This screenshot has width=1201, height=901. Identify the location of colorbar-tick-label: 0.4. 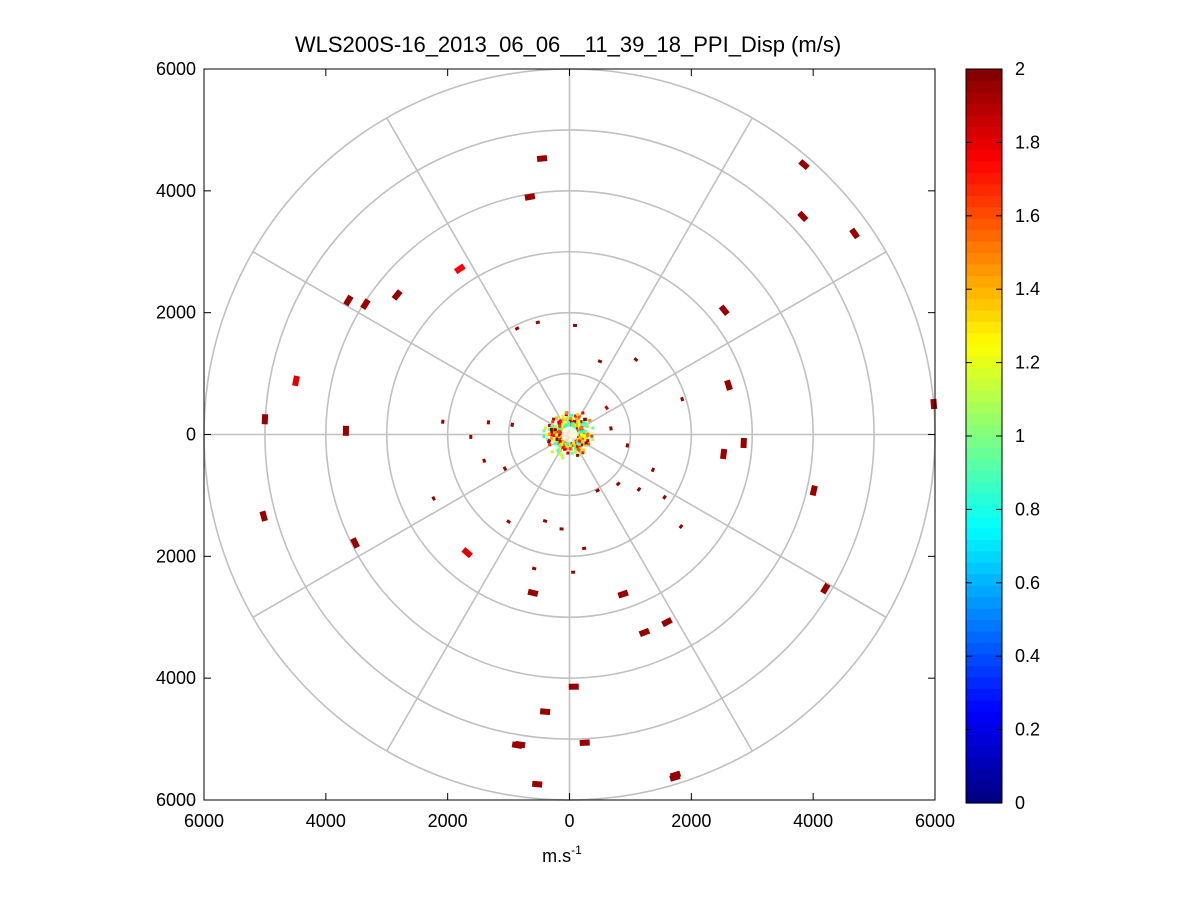
(1027, 656).